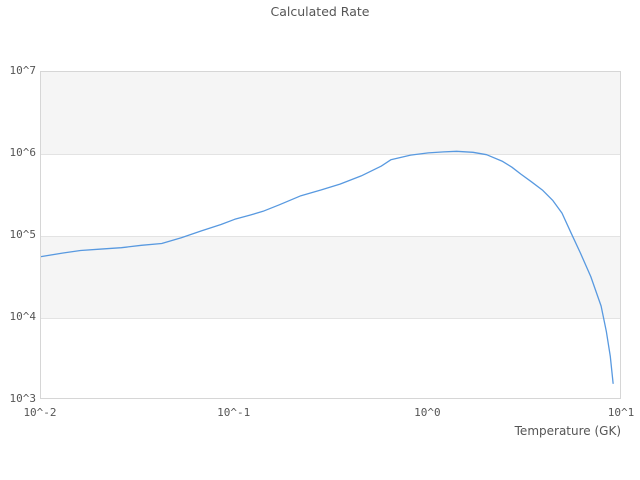 This screenshot has height=480, width=640. Describe the element at coordinates (320, 11) in the screenshot. I see `chart-title: Calculated Rate` at that location.